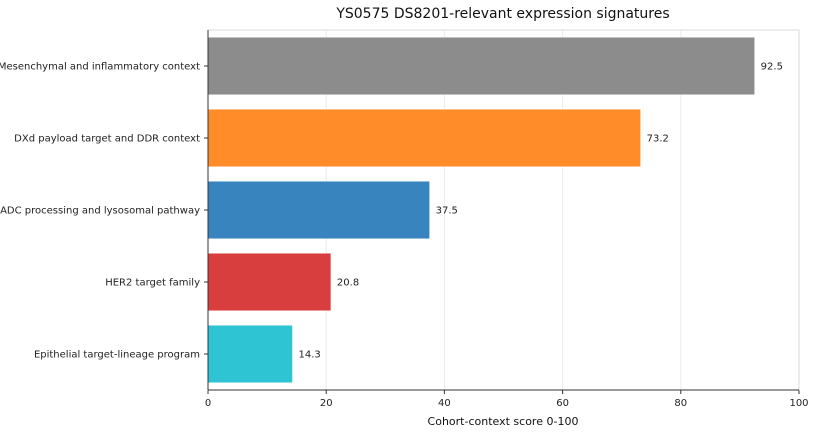  Describe the element at coordinates (658, 139) in the screenshot. I see `bar-value-label: 73.2` at that location.